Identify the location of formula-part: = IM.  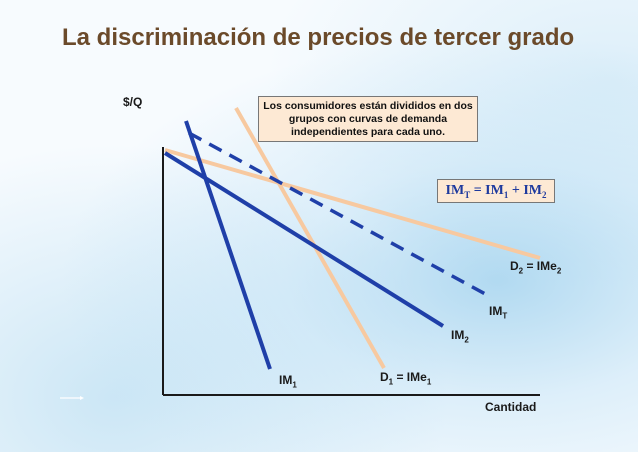
(487, 190).